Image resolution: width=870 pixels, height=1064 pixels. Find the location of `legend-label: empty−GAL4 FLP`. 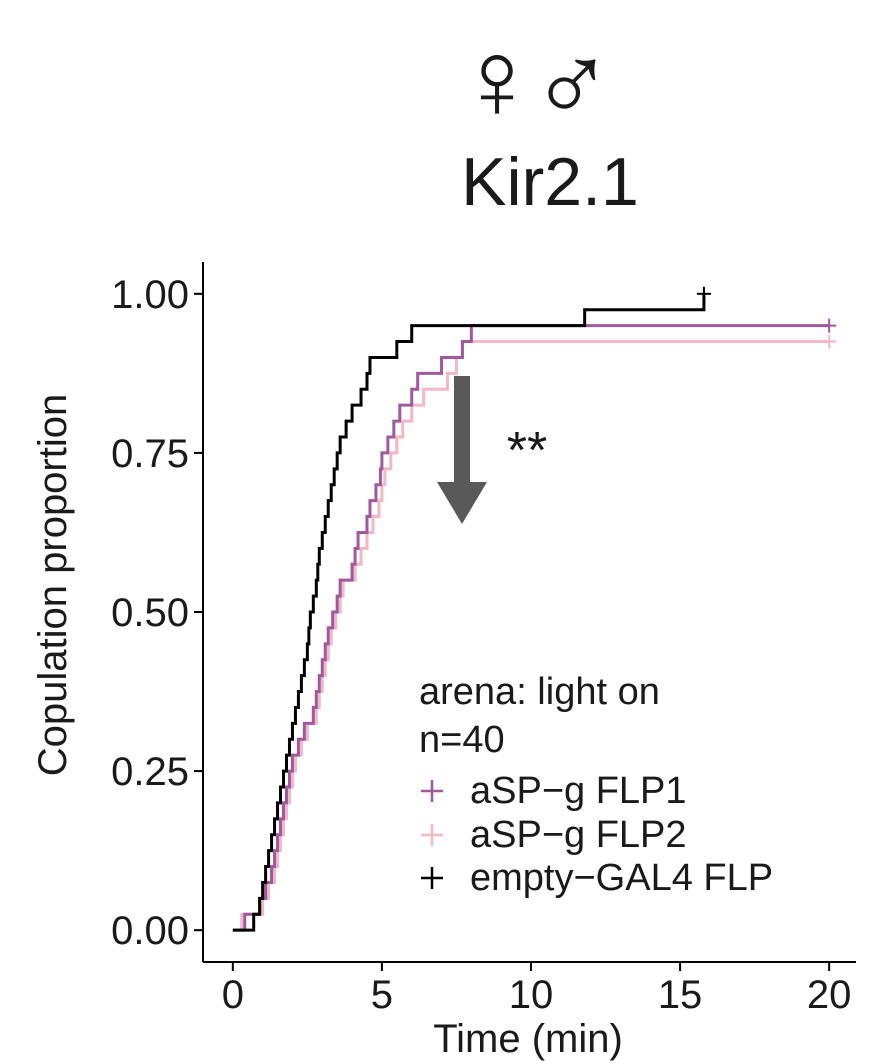

legend-label: empty−GAL4 FLP is located at coordinates (621, 878).